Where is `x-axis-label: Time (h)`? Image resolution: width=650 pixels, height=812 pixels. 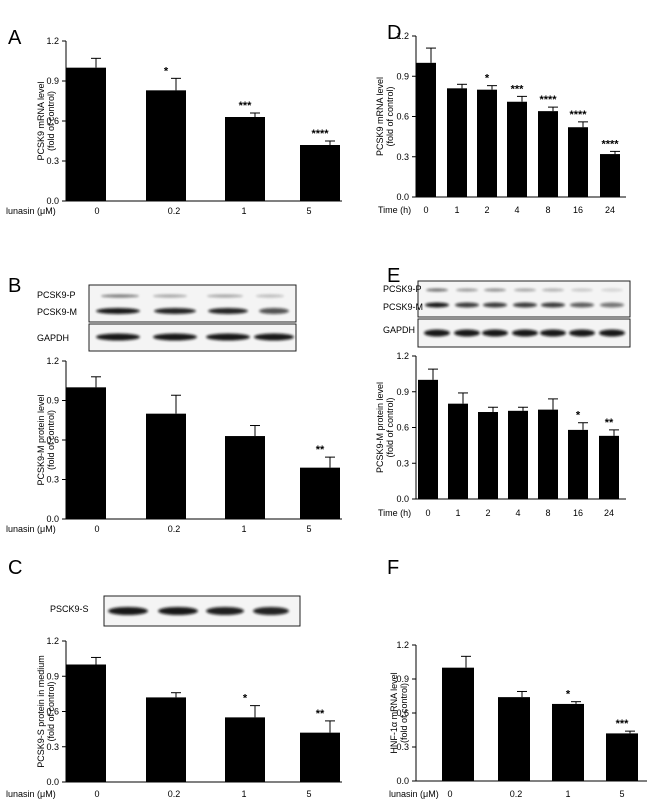
x-axis-label: Time (h) is located at coordinates (394, 210).